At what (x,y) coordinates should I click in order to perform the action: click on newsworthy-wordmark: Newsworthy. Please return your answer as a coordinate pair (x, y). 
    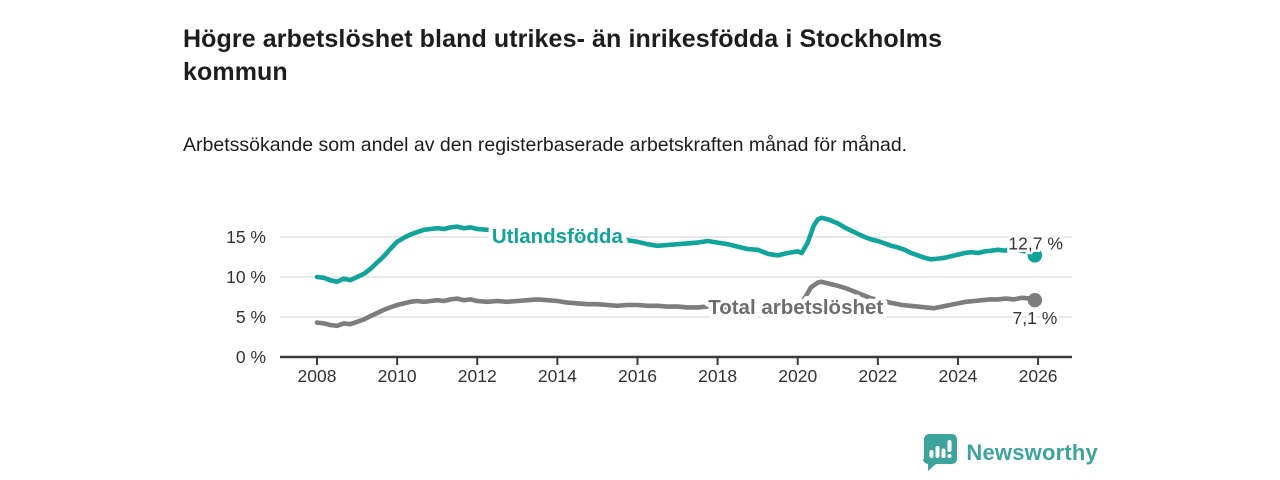
    Looking at the image, I should click on (1032, 452).